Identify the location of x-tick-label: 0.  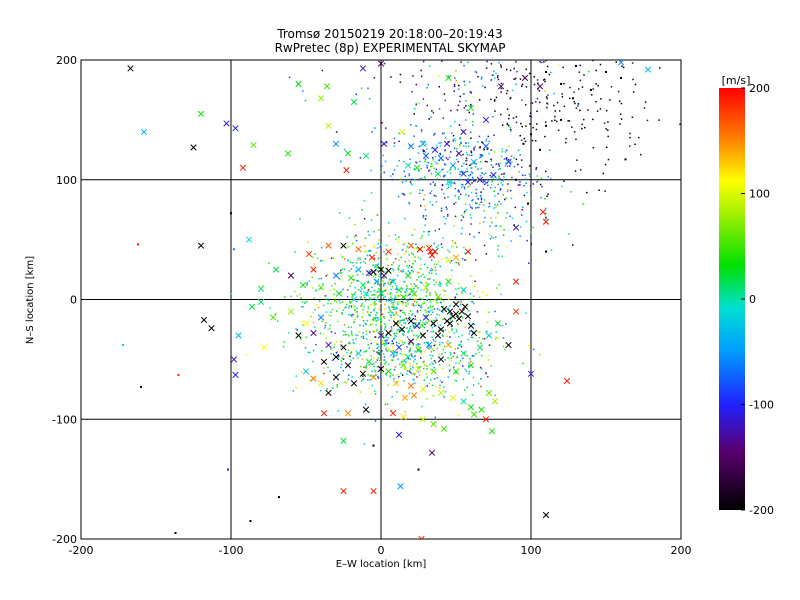
(381, 550).